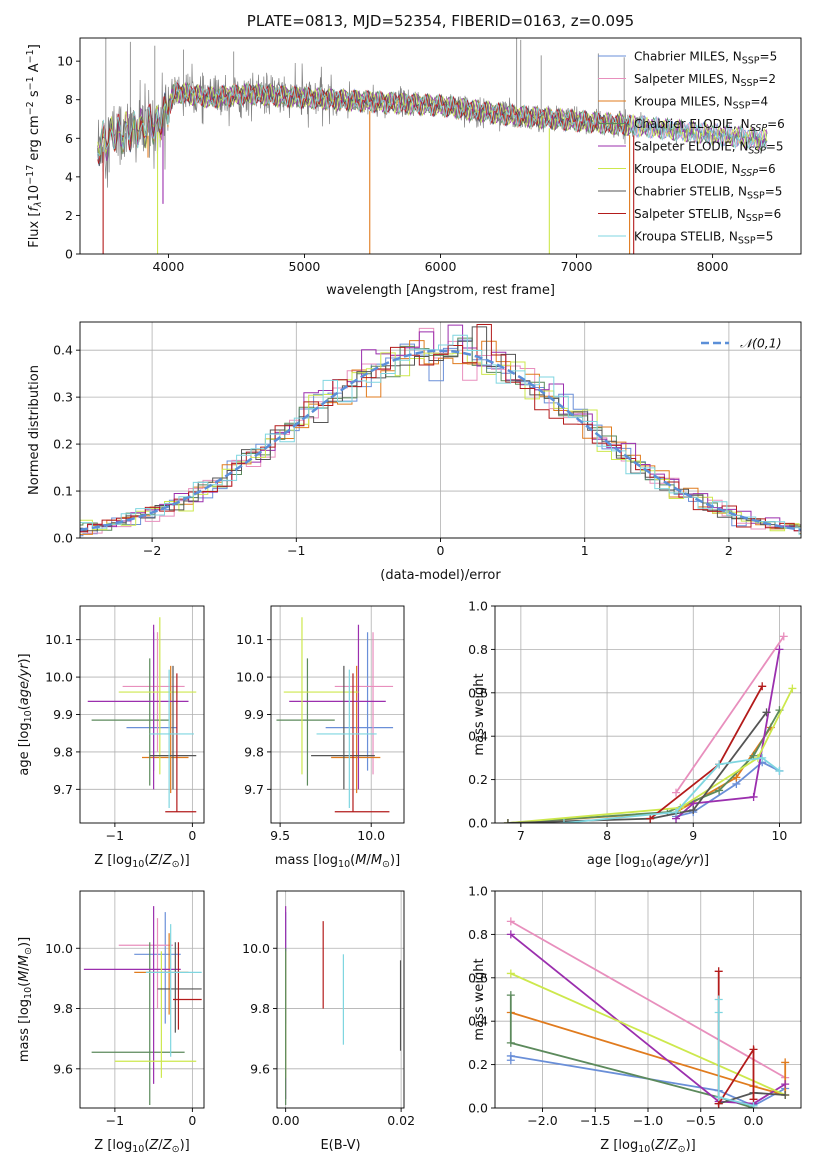  What do you see at coordinates (761, 343) in the screenshot?
I see `legend-label: 𝒩(0,1)` at bounding box center [761, 343].